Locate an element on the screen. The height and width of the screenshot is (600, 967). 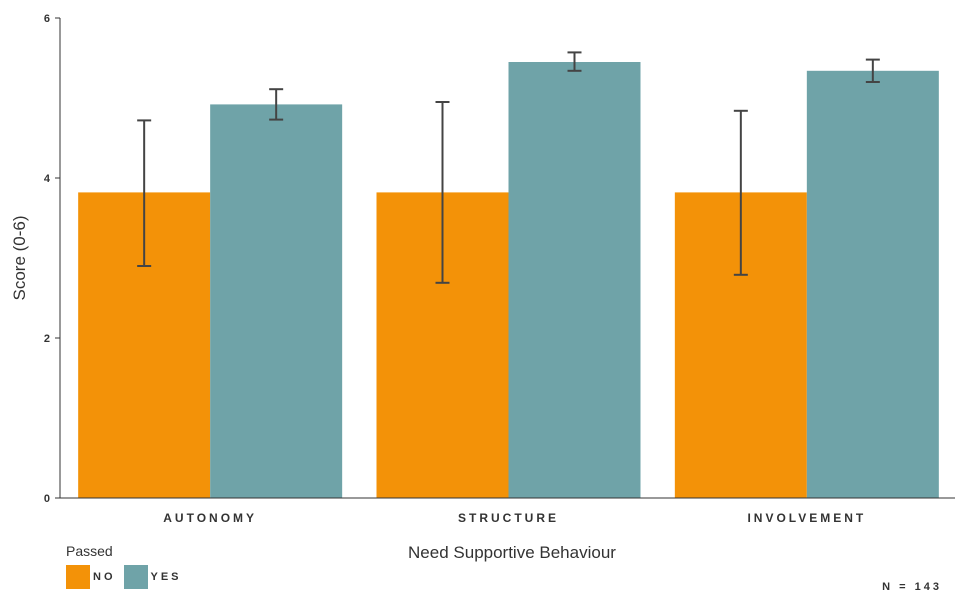
bar-yes-involvement is located at coordinates (872, 284).